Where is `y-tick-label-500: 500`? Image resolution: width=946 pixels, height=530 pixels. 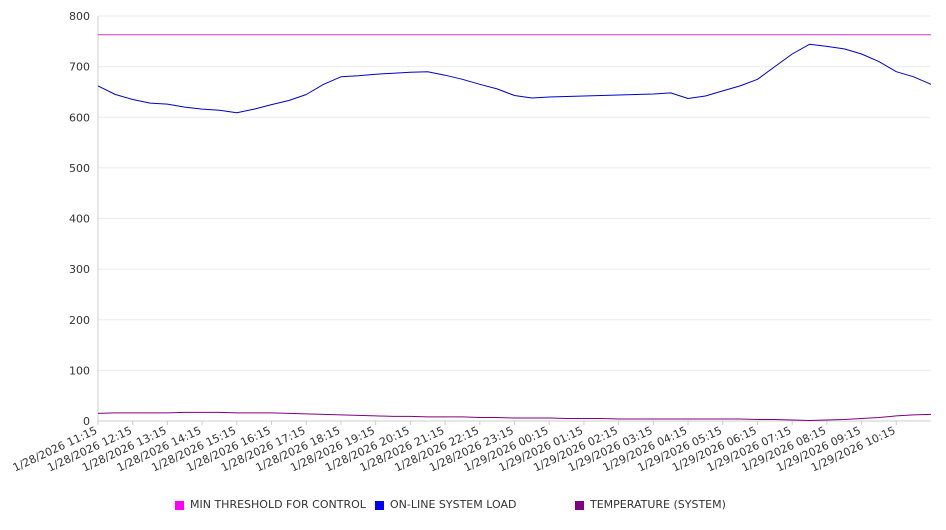 y-tick-label-500: 500 is located at coordinates (79, 168).